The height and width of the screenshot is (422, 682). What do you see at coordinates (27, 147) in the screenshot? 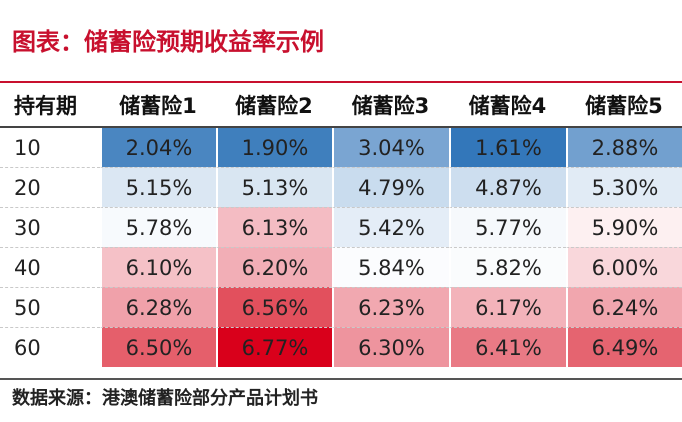
I see `holding-period-cell: 10` at bounding box center [27, 147].